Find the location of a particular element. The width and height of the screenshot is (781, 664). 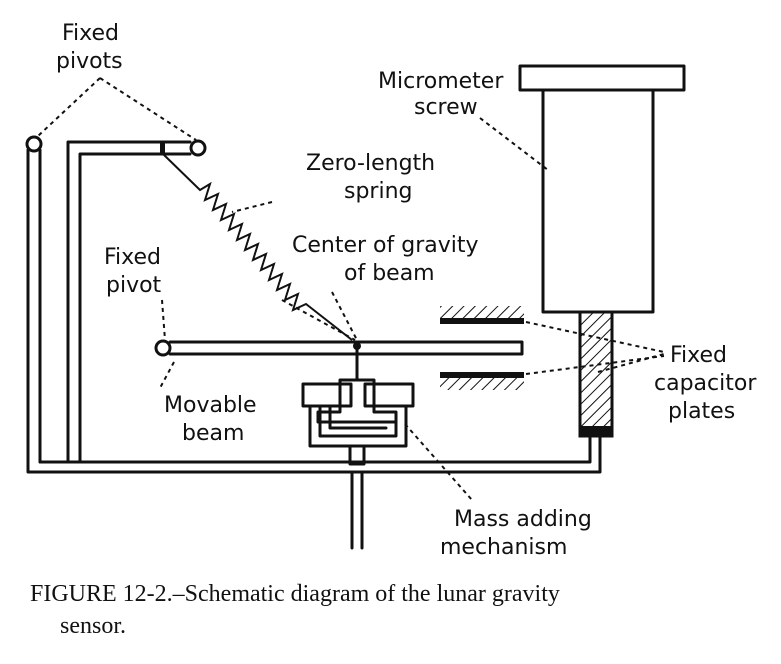

label-zero-length-2: spring is located at coordinates (378, 191).